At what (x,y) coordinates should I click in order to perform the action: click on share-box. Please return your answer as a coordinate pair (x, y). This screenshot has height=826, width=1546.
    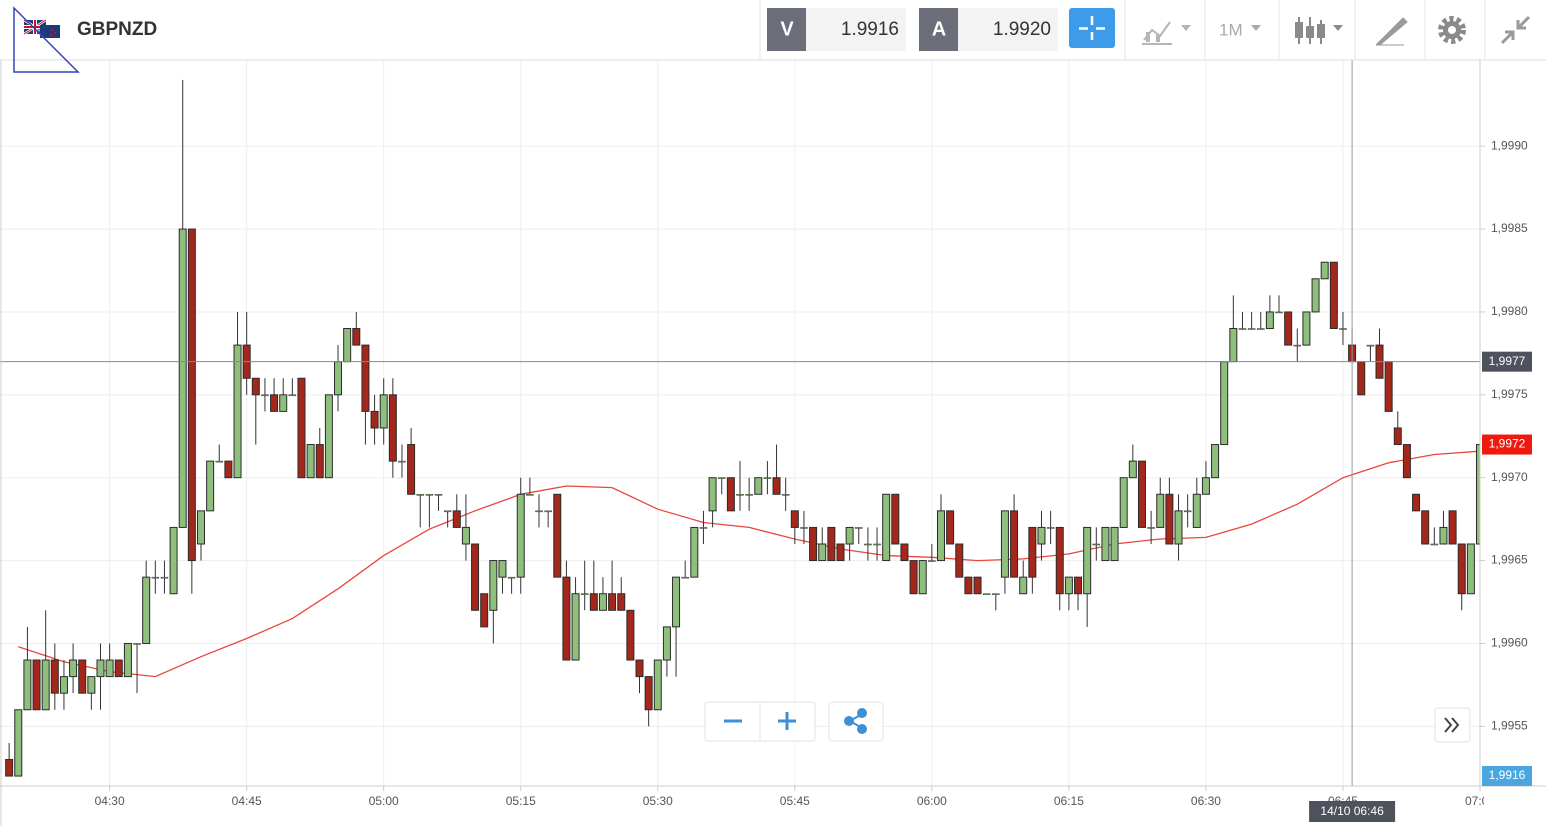
    Looking at the image, I should click on (856, 721).